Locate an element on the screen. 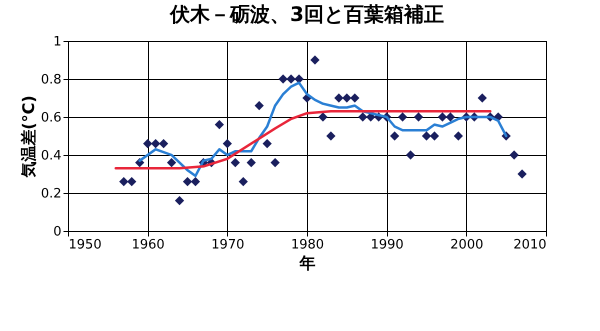  y-tick-label: 0.2 is located at coordinates (51, 194).